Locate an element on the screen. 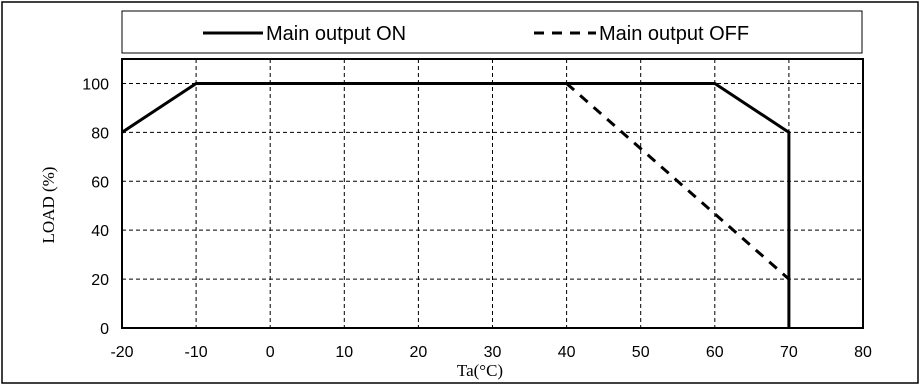  x-tick-label: -20 is located at coordinates (121, 352).